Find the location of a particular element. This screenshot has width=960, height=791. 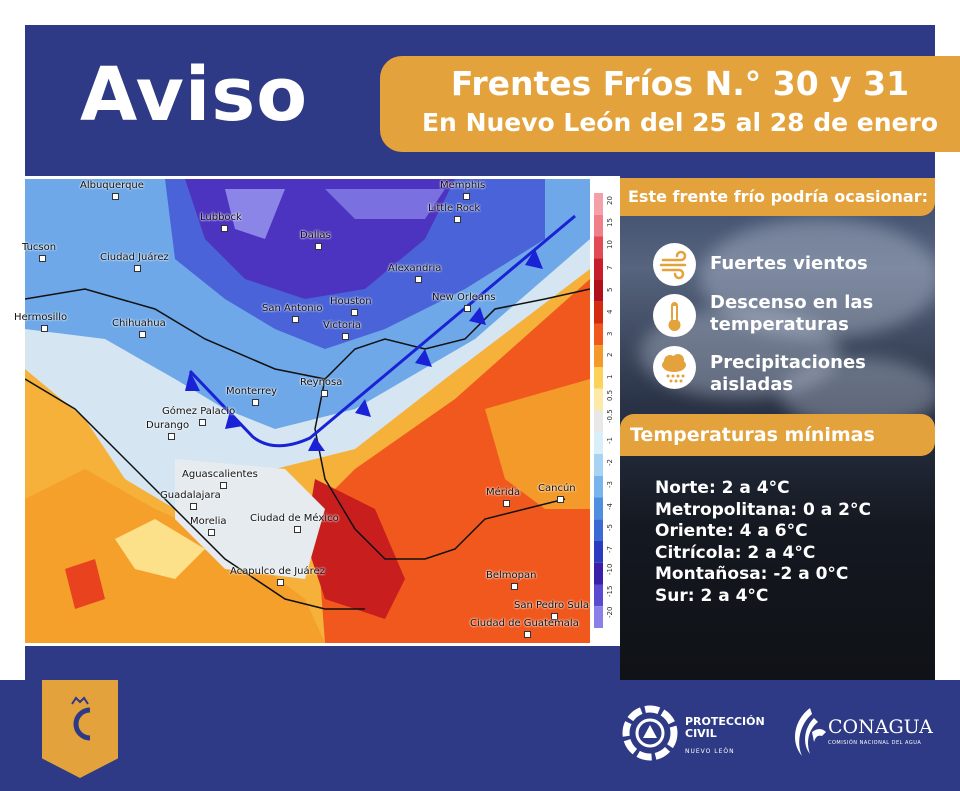

map-city-label: Cancún is located at coordinates (557, 493).